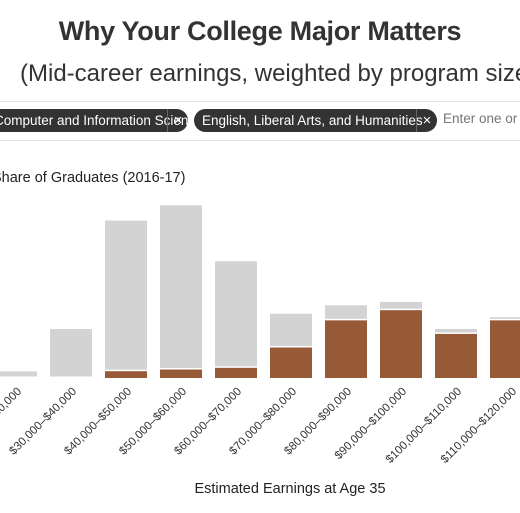 The width and height of the screenshot is (520, 513). I want to click on major-chip-label: Computer and Information Sciences, so click(105, 120).